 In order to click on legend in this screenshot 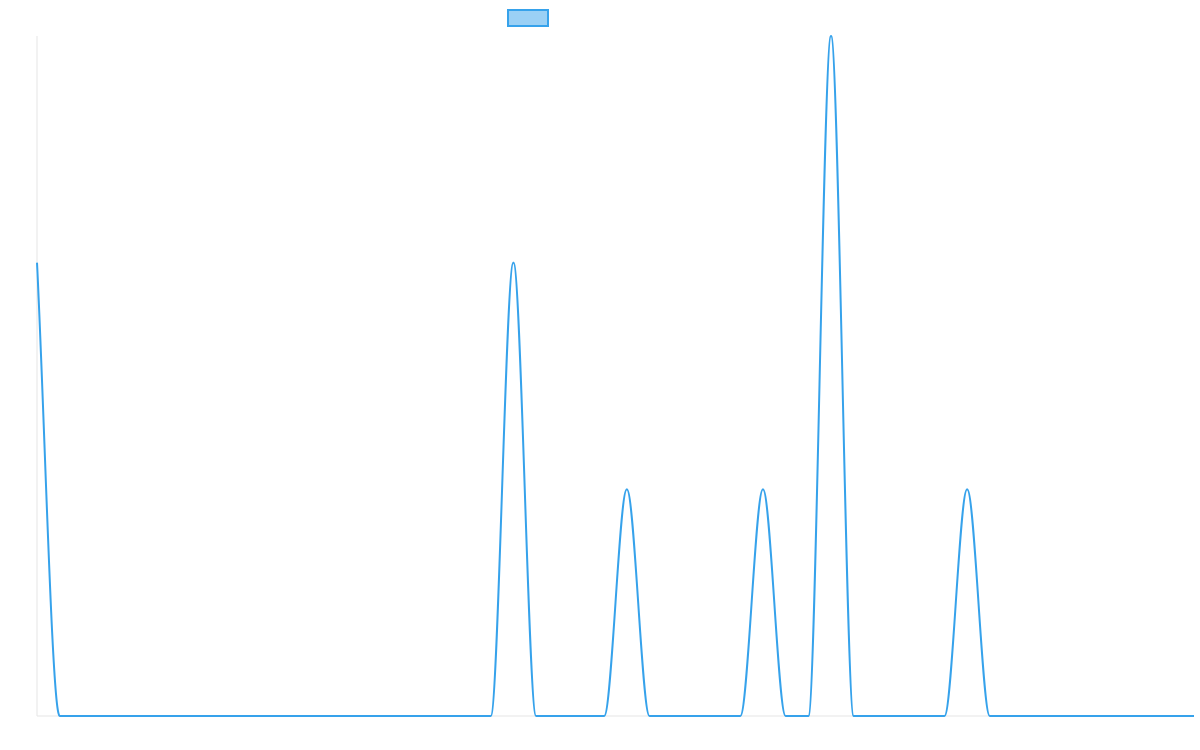, I will do `click(528, 18)`.